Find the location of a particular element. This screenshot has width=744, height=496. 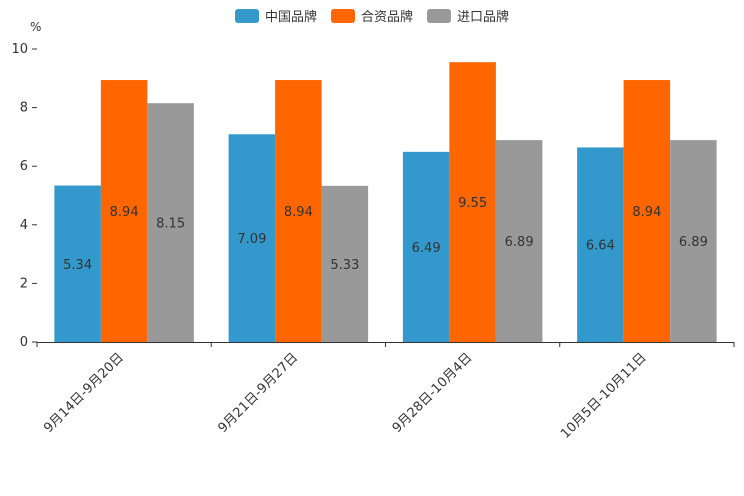

bar-value-label: 9.55 is located at coordinates (472, 203).